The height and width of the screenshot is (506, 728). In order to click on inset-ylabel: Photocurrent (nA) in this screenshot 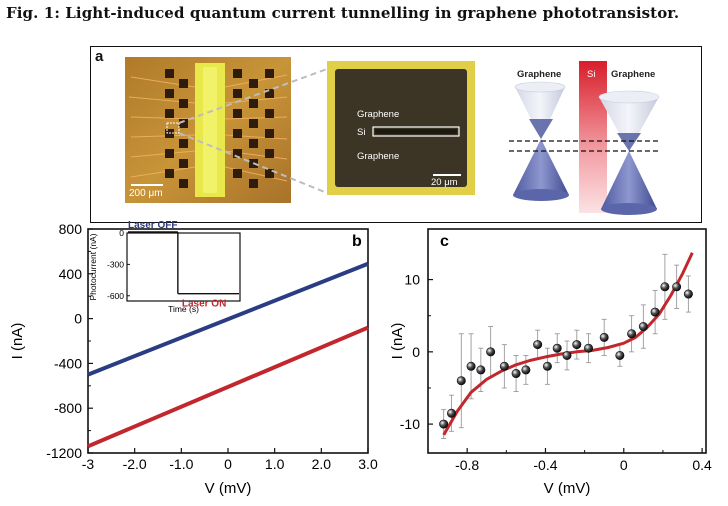, I will do `click(93, 266)`.